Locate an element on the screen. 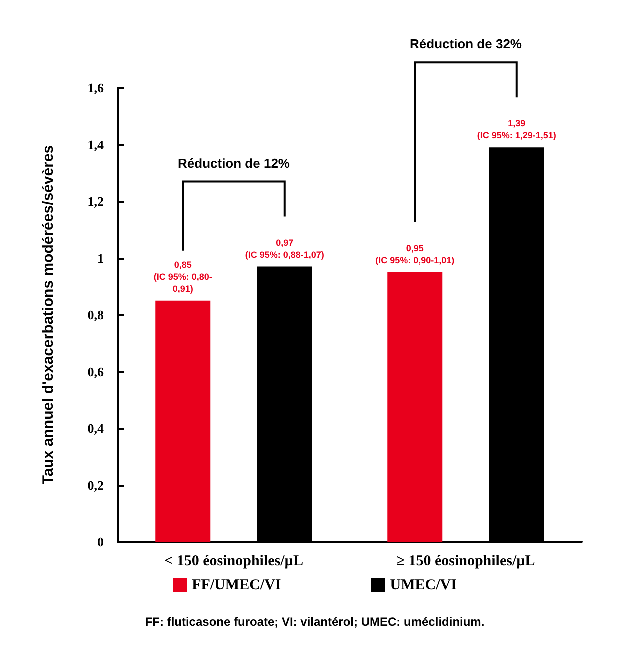  y-tick-label: 1,6 is located at coordinates (96, 88).